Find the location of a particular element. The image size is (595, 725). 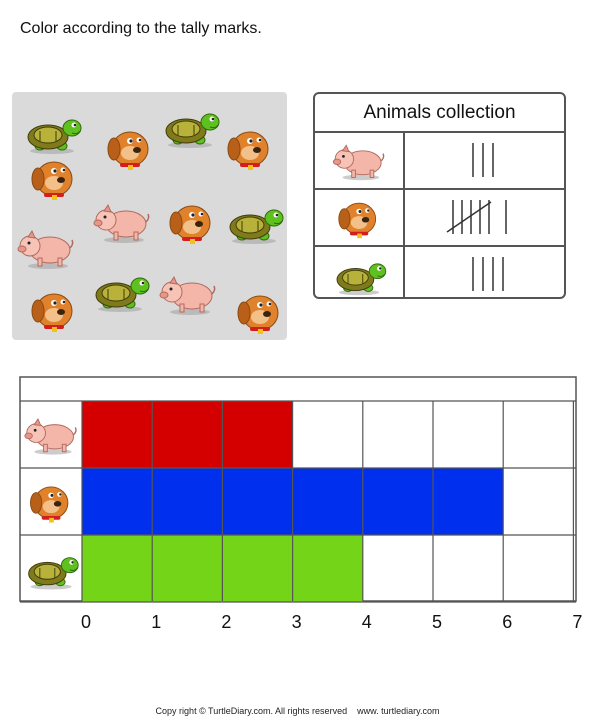

graph-row-pig is located at coordinates (50, 436).